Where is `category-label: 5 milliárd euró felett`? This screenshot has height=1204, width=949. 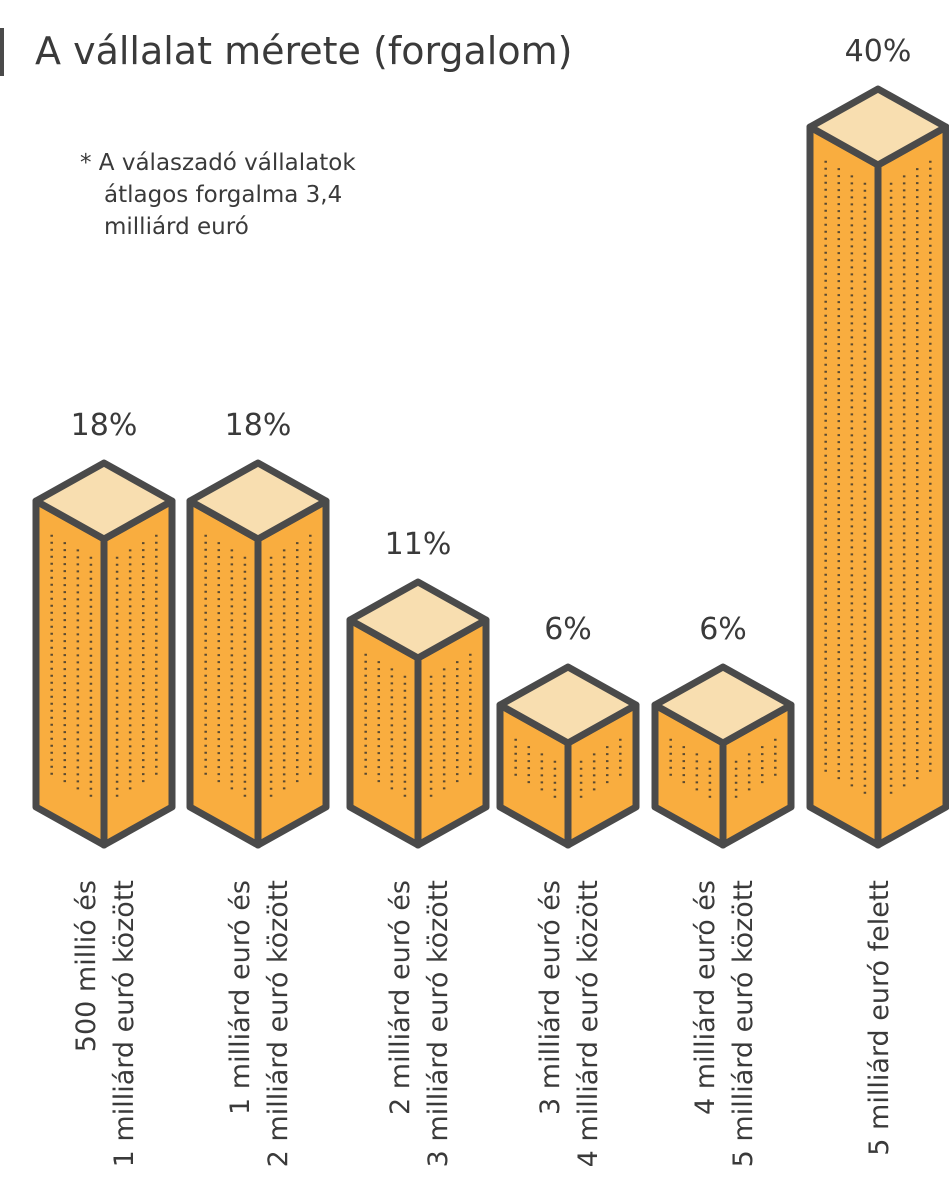
category-label: 5 milliárd euró felett is located at coordinates (879, 1018).